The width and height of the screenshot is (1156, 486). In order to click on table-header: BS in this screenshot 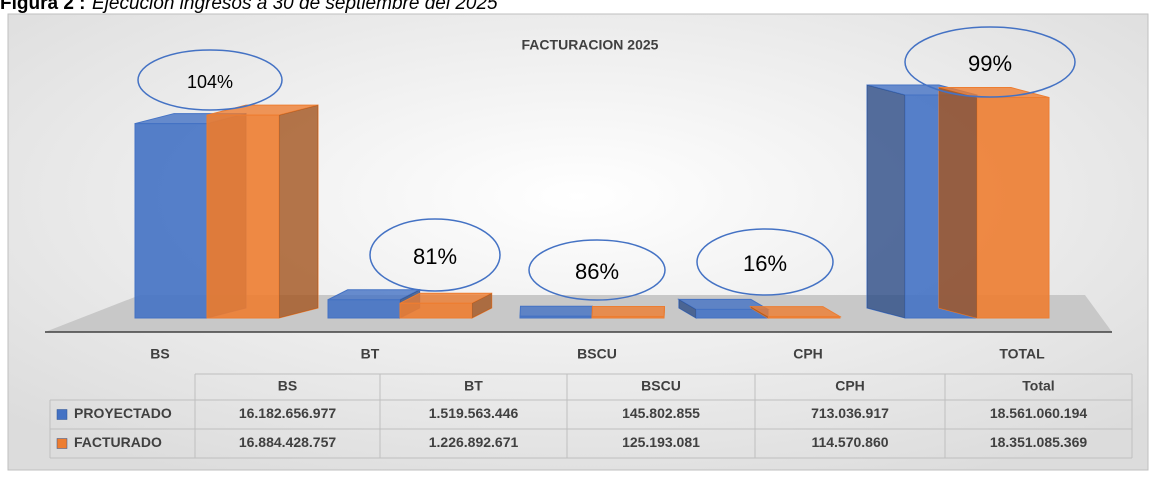, I will do `click(287, 386)`.